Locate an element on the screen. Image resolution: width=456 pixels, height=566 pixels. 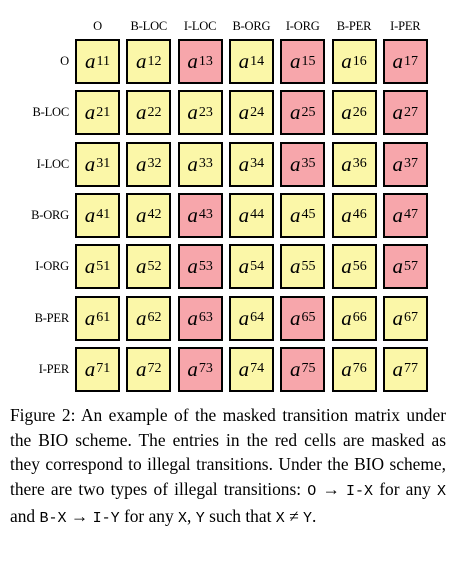
caption-text: such that is located at coordinates (240, 516).